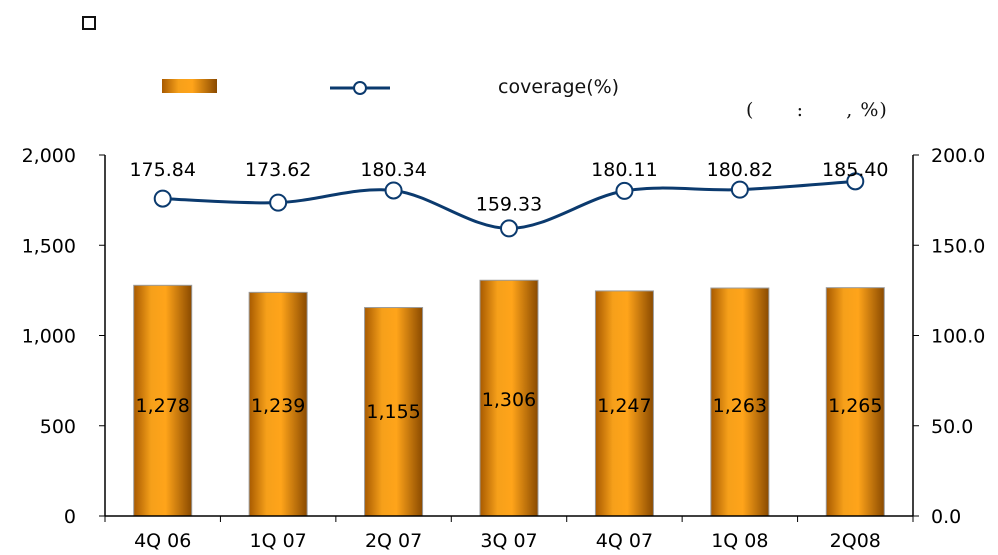 Image resolution: width=998 pixels, height=555 pixels. Describe the element at coordinates (163, 406) in the screenshot. I see `bar-data-label: 1,278` at that location.